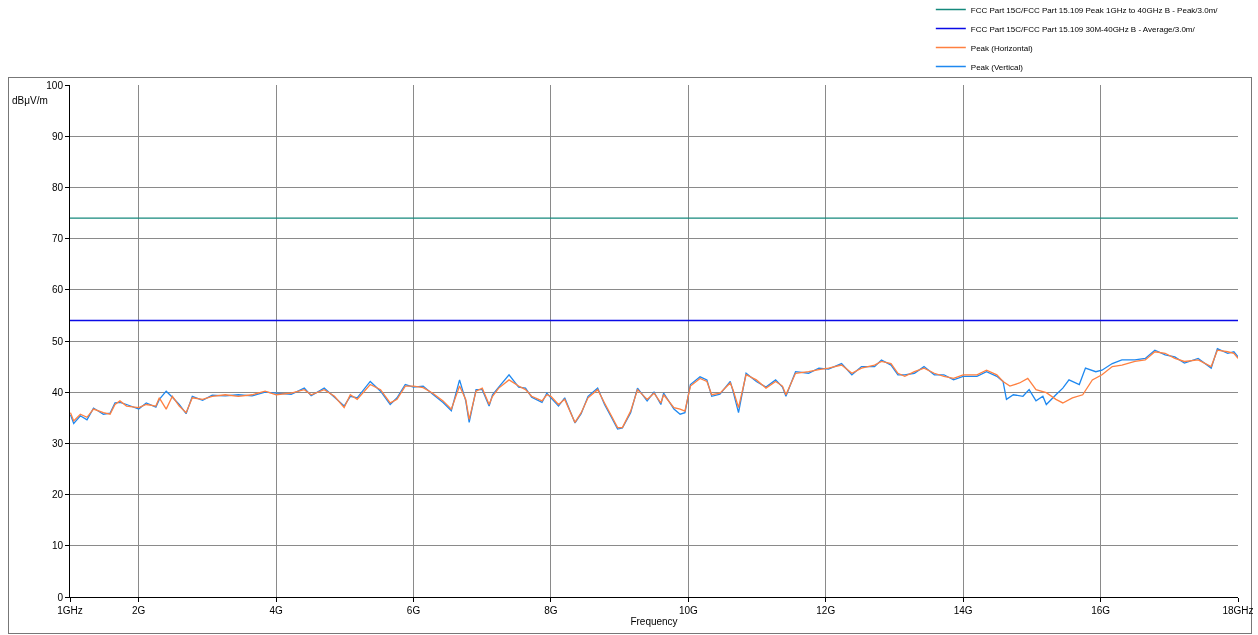 This screenshot has width=1258, height=635. Describe the element at coordinates (654, 621) in the screenshot. I see `x-axis-title: Frequency` at that location.